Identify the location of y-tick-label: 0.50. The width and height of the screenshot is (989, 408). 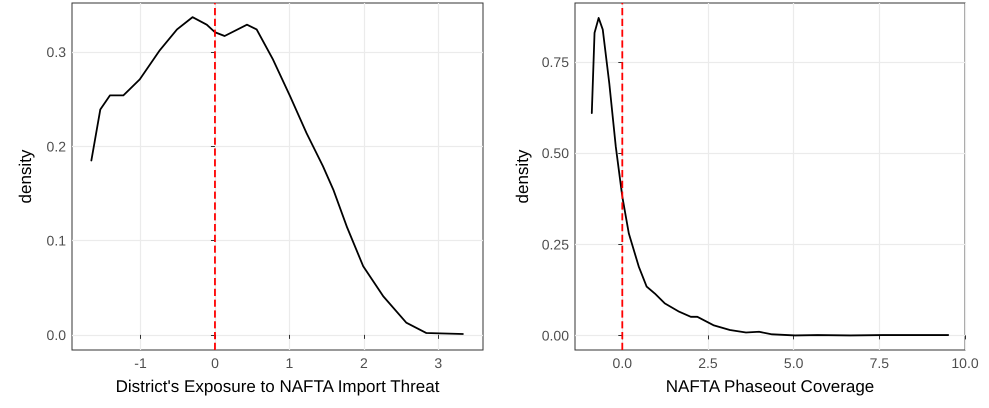
(556, 153).